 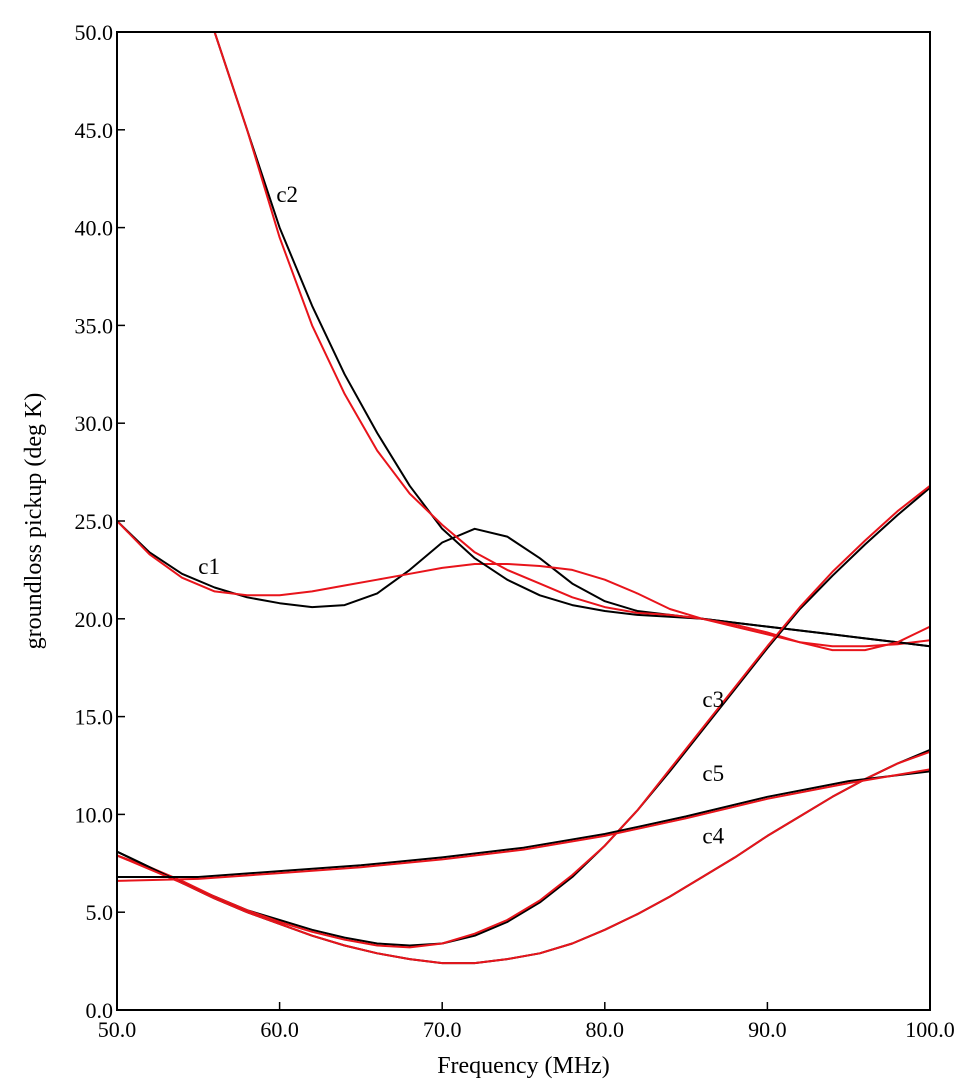 I want to click on y-tick-label: 15.0, so click(x=94, y=717).